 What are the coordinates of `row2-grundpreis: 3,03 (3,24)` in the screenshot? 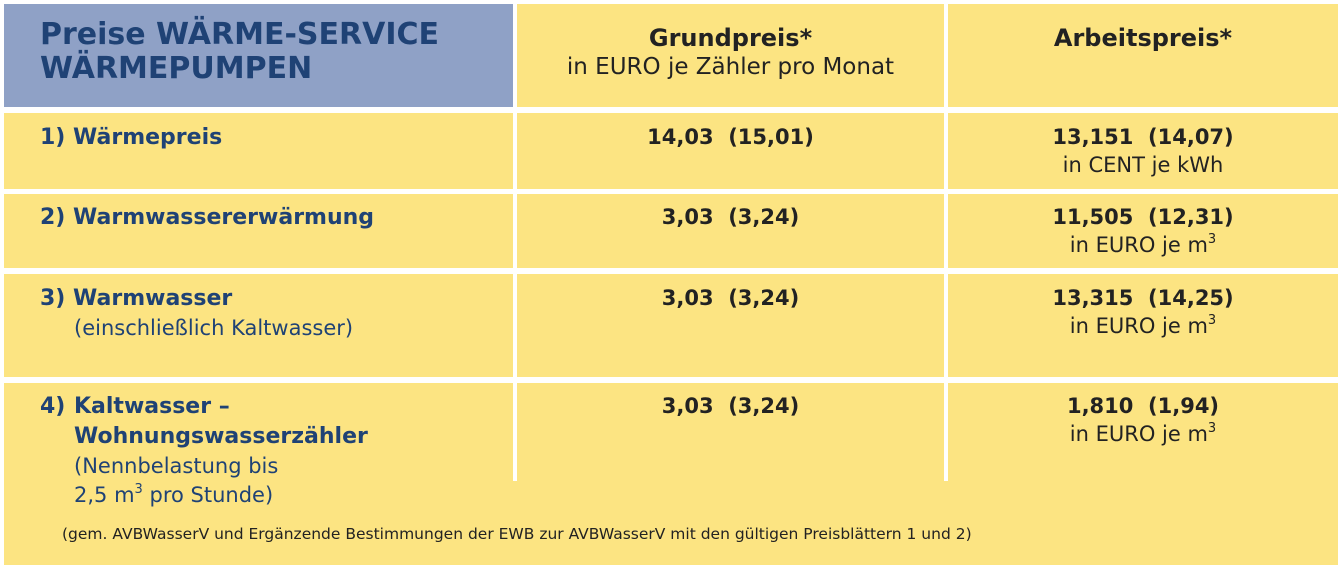 It's located at (730, 217).